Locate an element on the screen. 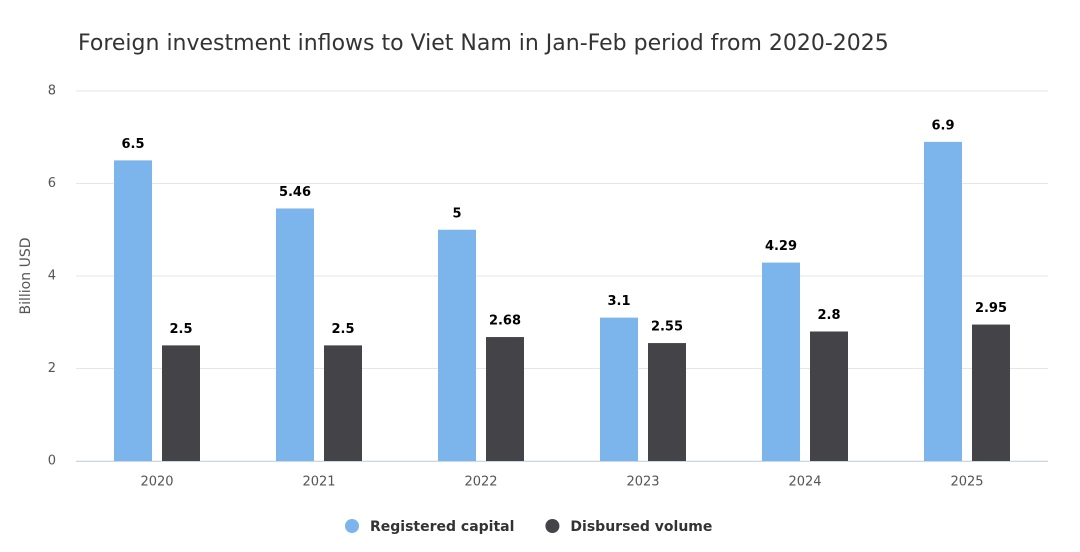  data-label: 3.1 is located at coordinates (618, 301).